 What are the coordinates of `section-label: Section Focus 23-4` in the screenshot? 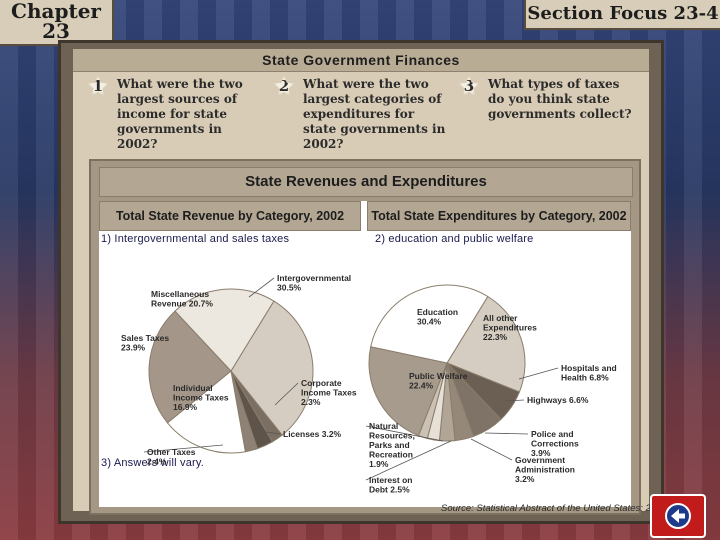 It's located at (623, 13).